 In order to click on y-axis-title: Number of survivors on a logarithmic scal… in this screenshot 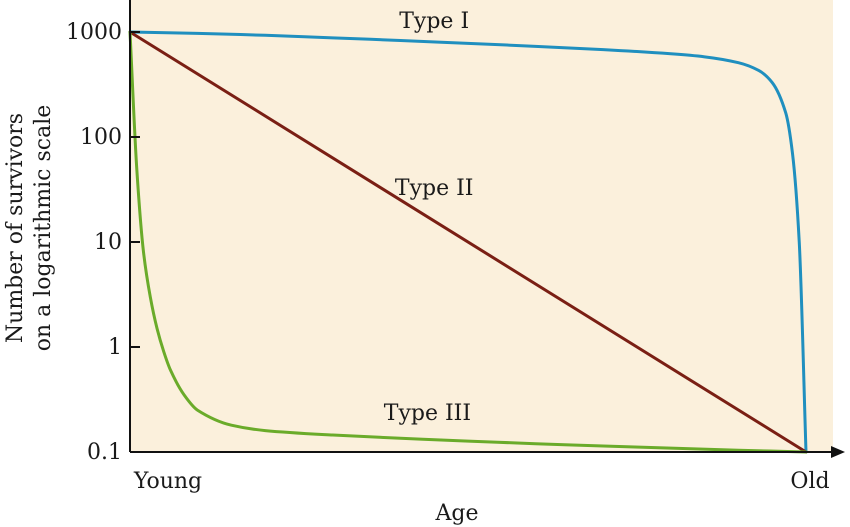, I will do `click(29, 228)`.